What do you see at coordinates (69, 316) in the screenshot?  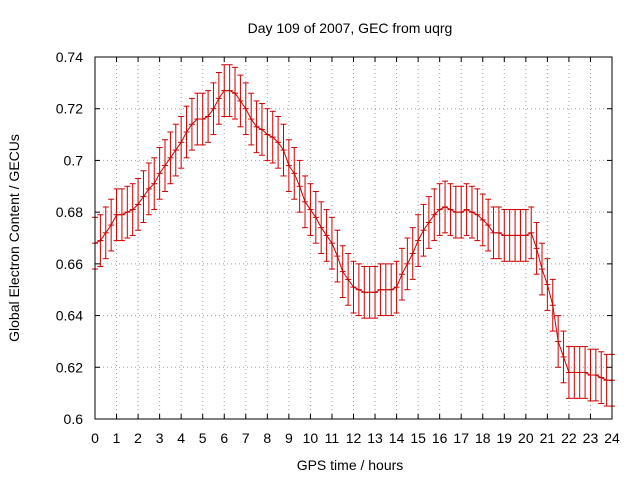 I see `y-tick-label: 0.64` at bounding box center [69, 316].